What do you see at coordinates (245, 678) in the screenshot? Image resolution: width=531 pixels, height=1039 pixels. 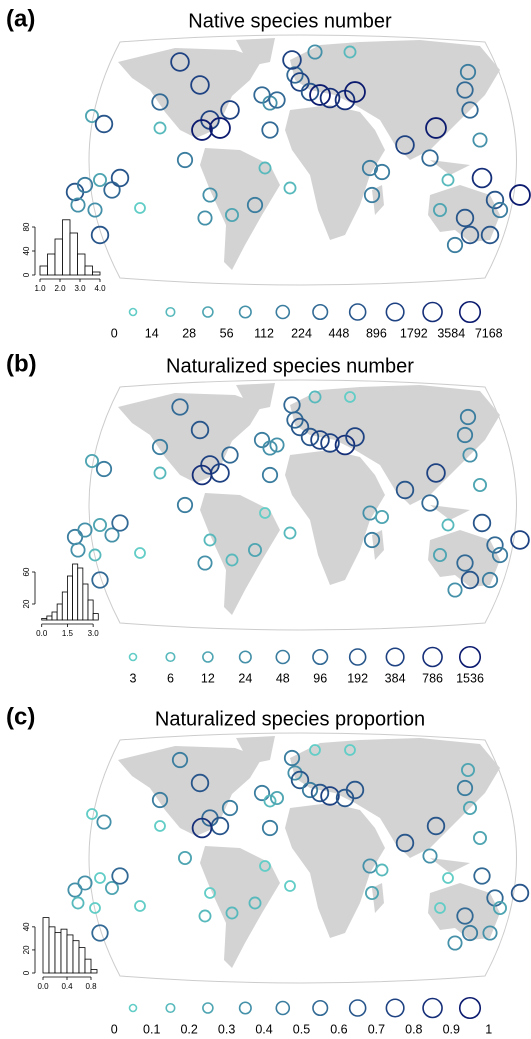 I see `legend-label: 24` at bounding box center [245, 678].